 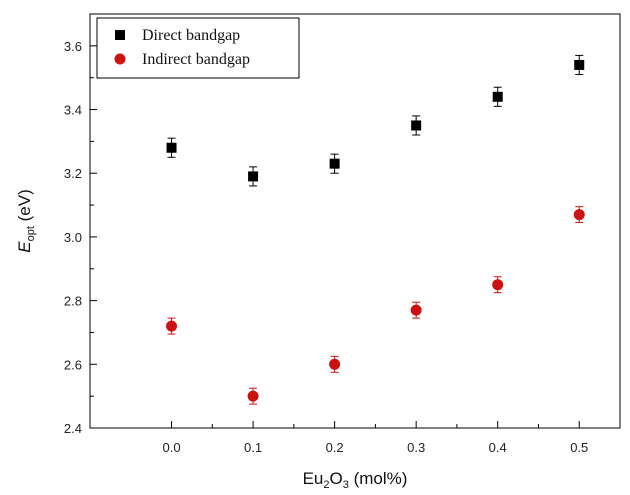 What do you see at coordinates (73, 428) in the screenshot?
I see `y-tick-label: 2.4` at bounding box center [73, 428].